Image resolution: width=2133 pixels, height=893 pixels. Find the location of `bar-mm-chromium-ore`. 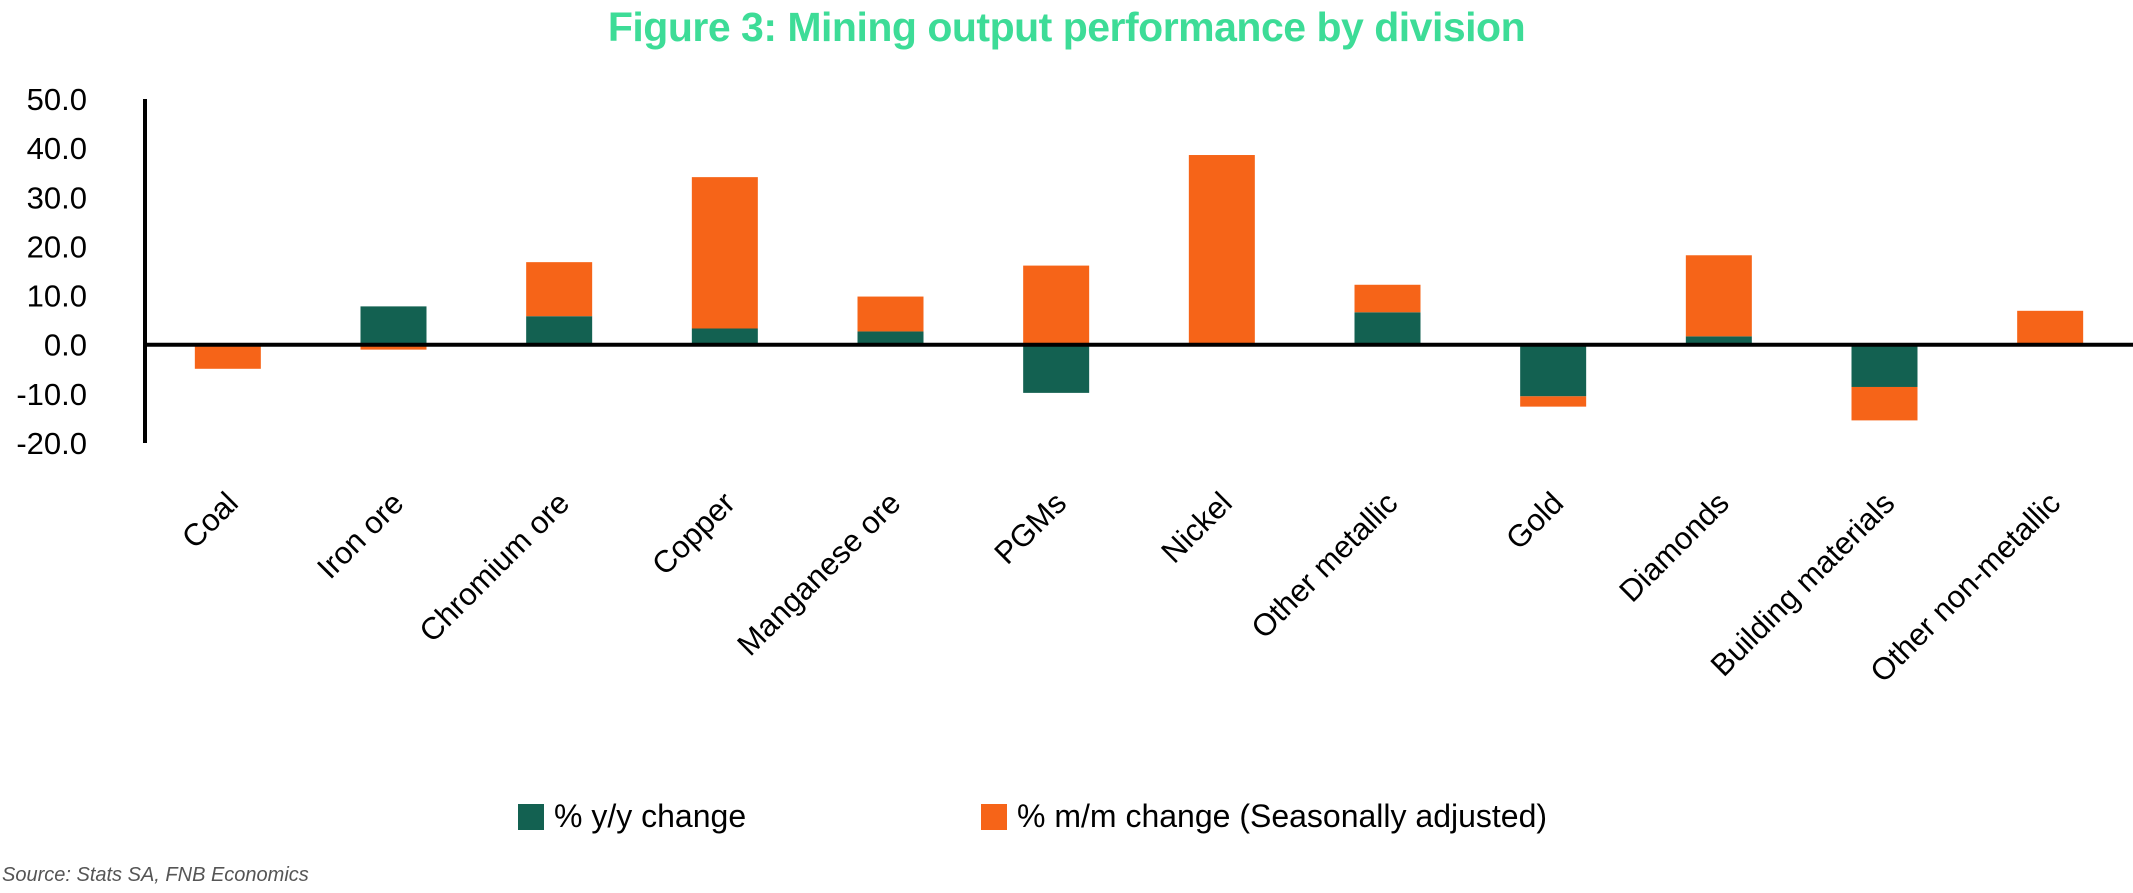

bar-mm-chromium-ore is located at coordinates (559, 289).